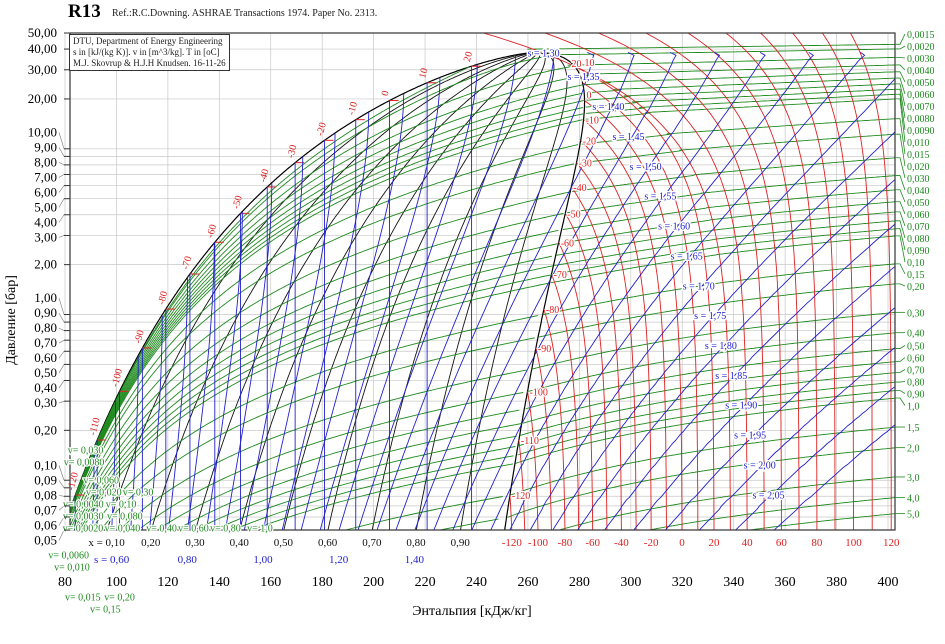 The width and height of the screenshot is (945, 644). I want to click on isochore-label: 3,0, so click(913, 478).